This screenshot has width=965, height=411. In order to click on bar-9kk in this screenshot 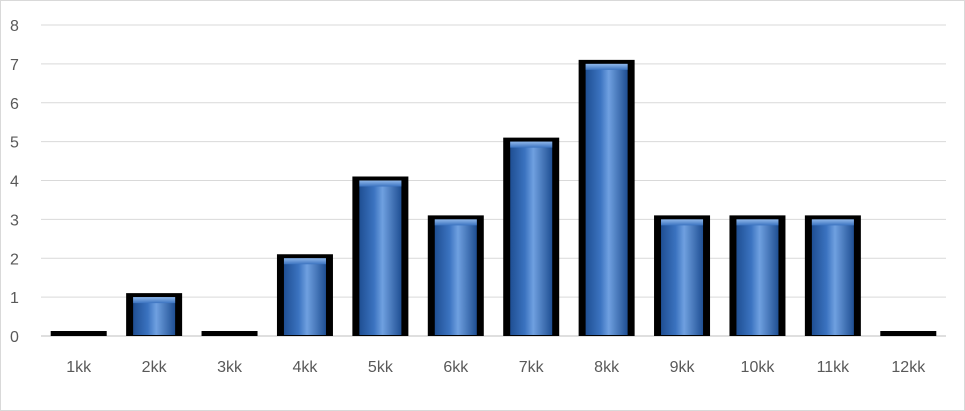, I will do `click(682, 275)`.